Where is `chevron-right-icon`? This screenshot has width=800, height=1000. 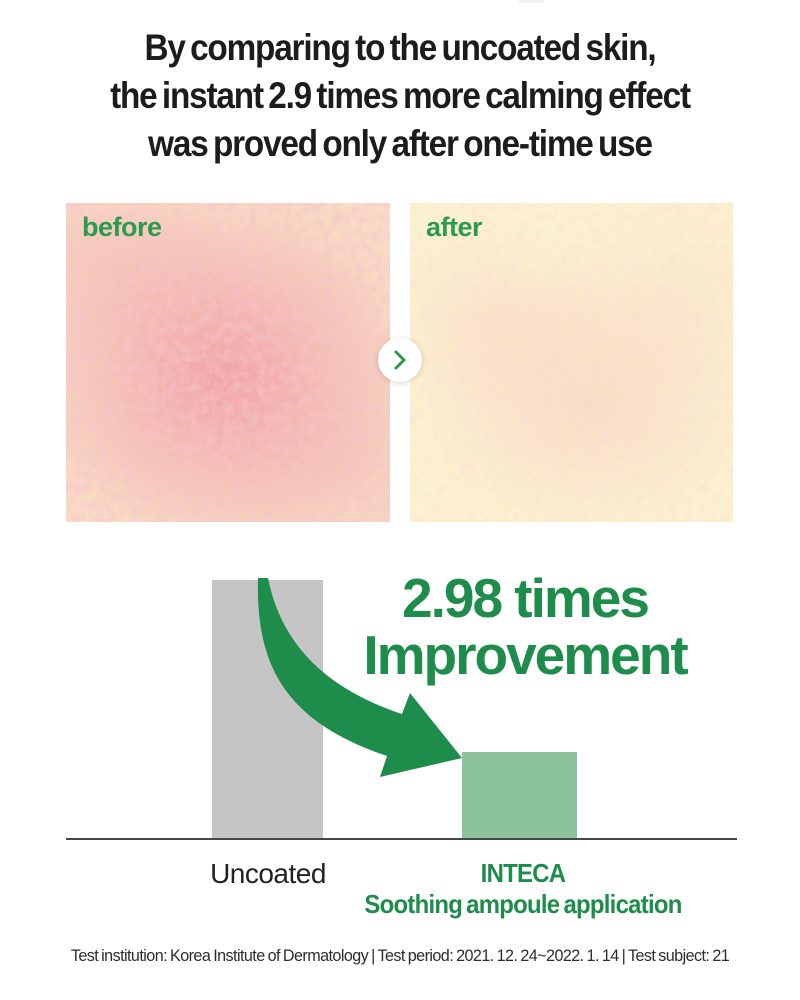
chevron-right-icon is located at coordinates (400, 360).